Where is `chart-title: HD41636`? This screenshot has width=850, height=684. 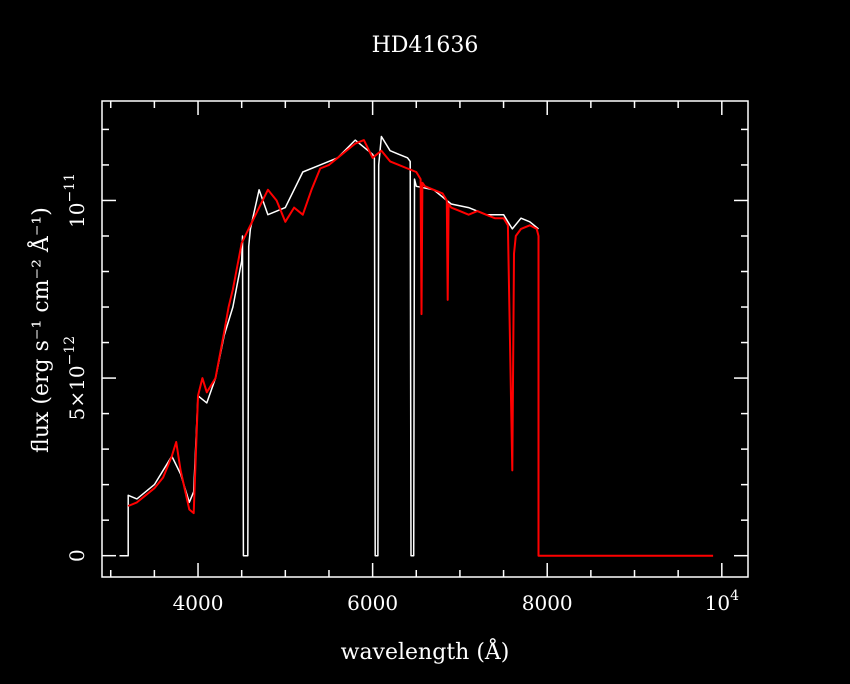 chart-title: HD41636 is located at coordinates (425, 45).